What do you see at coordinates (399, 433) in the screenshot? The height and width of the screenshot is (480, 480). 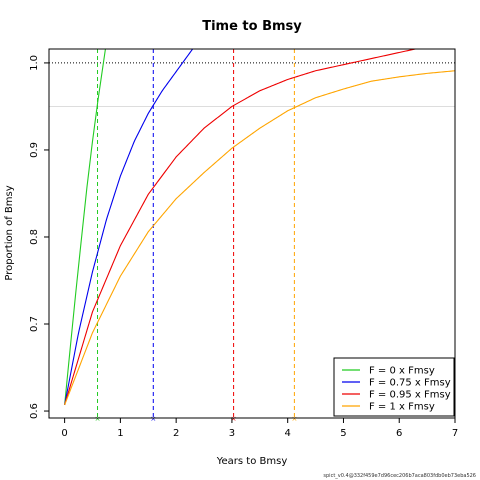 I see `x-tick-label-6: 6` at bounding box center [399, 433].